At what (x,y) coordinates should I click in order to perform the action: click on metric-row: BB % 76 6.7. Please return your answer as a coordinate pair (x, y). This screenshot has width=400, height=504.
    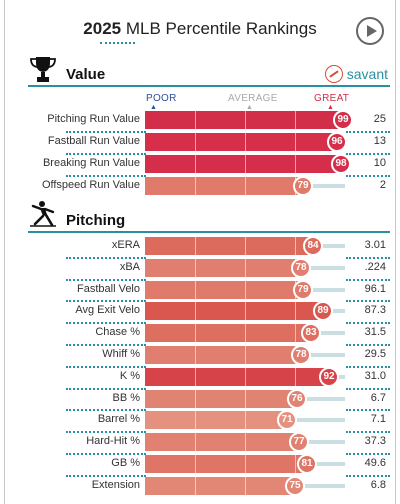
    Looking at the image, I should click on (200, 398).